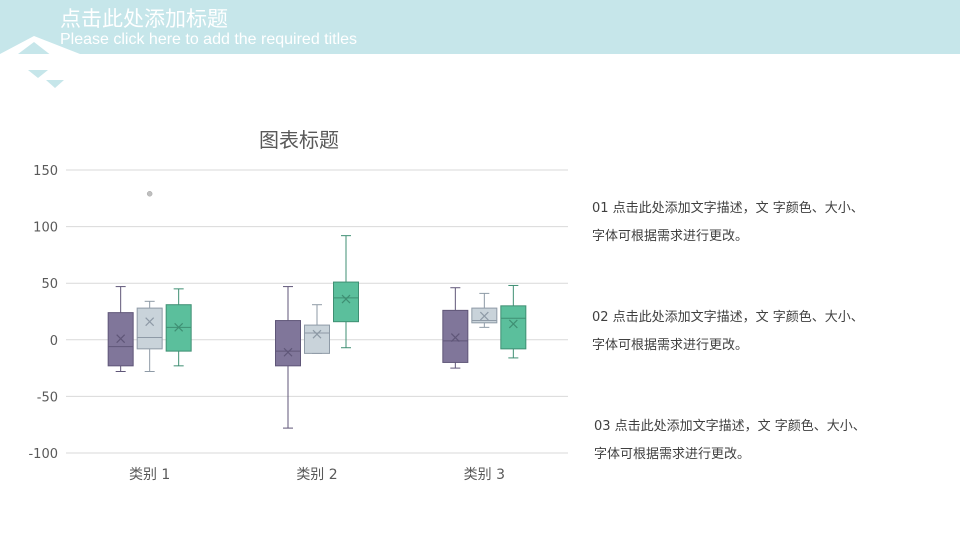  I want to click on x-tick-label: 类别 2, so click(316, 475).